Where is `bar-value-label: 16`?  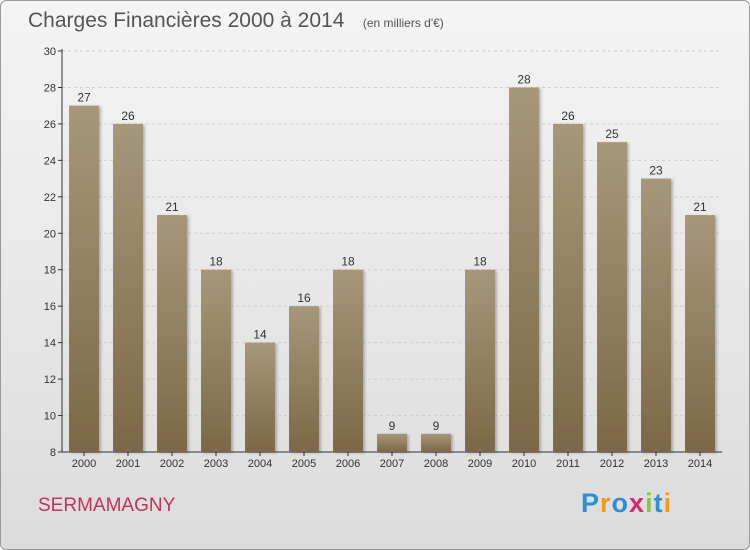
bar-value-label: 16 is located at coordinates (304, 298).